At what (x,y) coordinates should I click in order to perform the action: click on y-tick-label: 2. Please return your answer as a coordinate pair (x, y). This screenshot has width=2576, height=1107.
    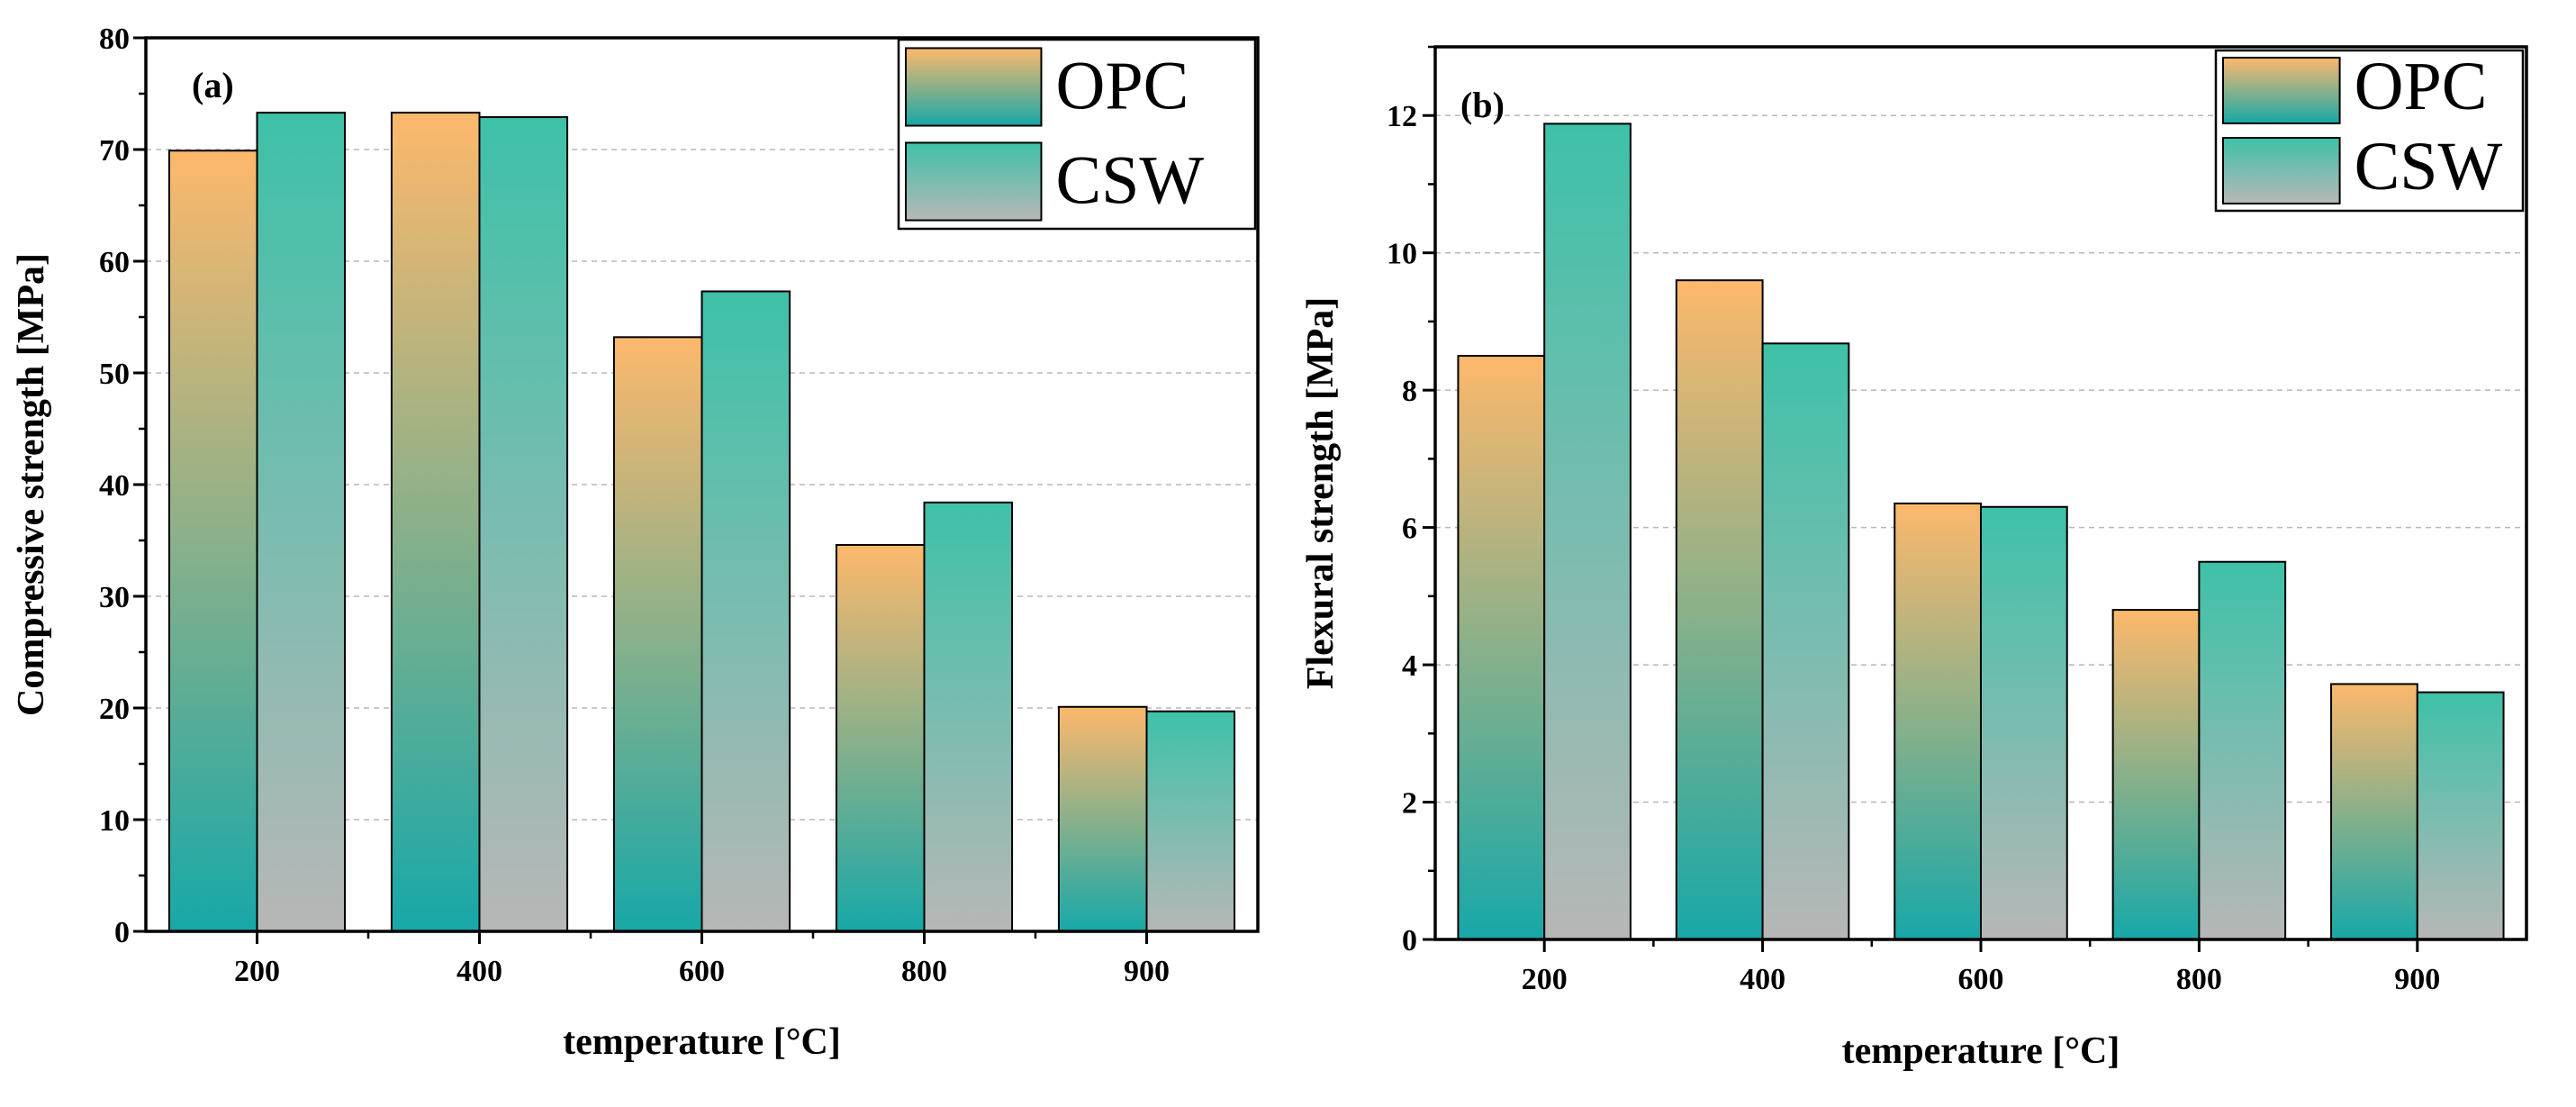
    Looking at the image, I should click on (1409, 804).